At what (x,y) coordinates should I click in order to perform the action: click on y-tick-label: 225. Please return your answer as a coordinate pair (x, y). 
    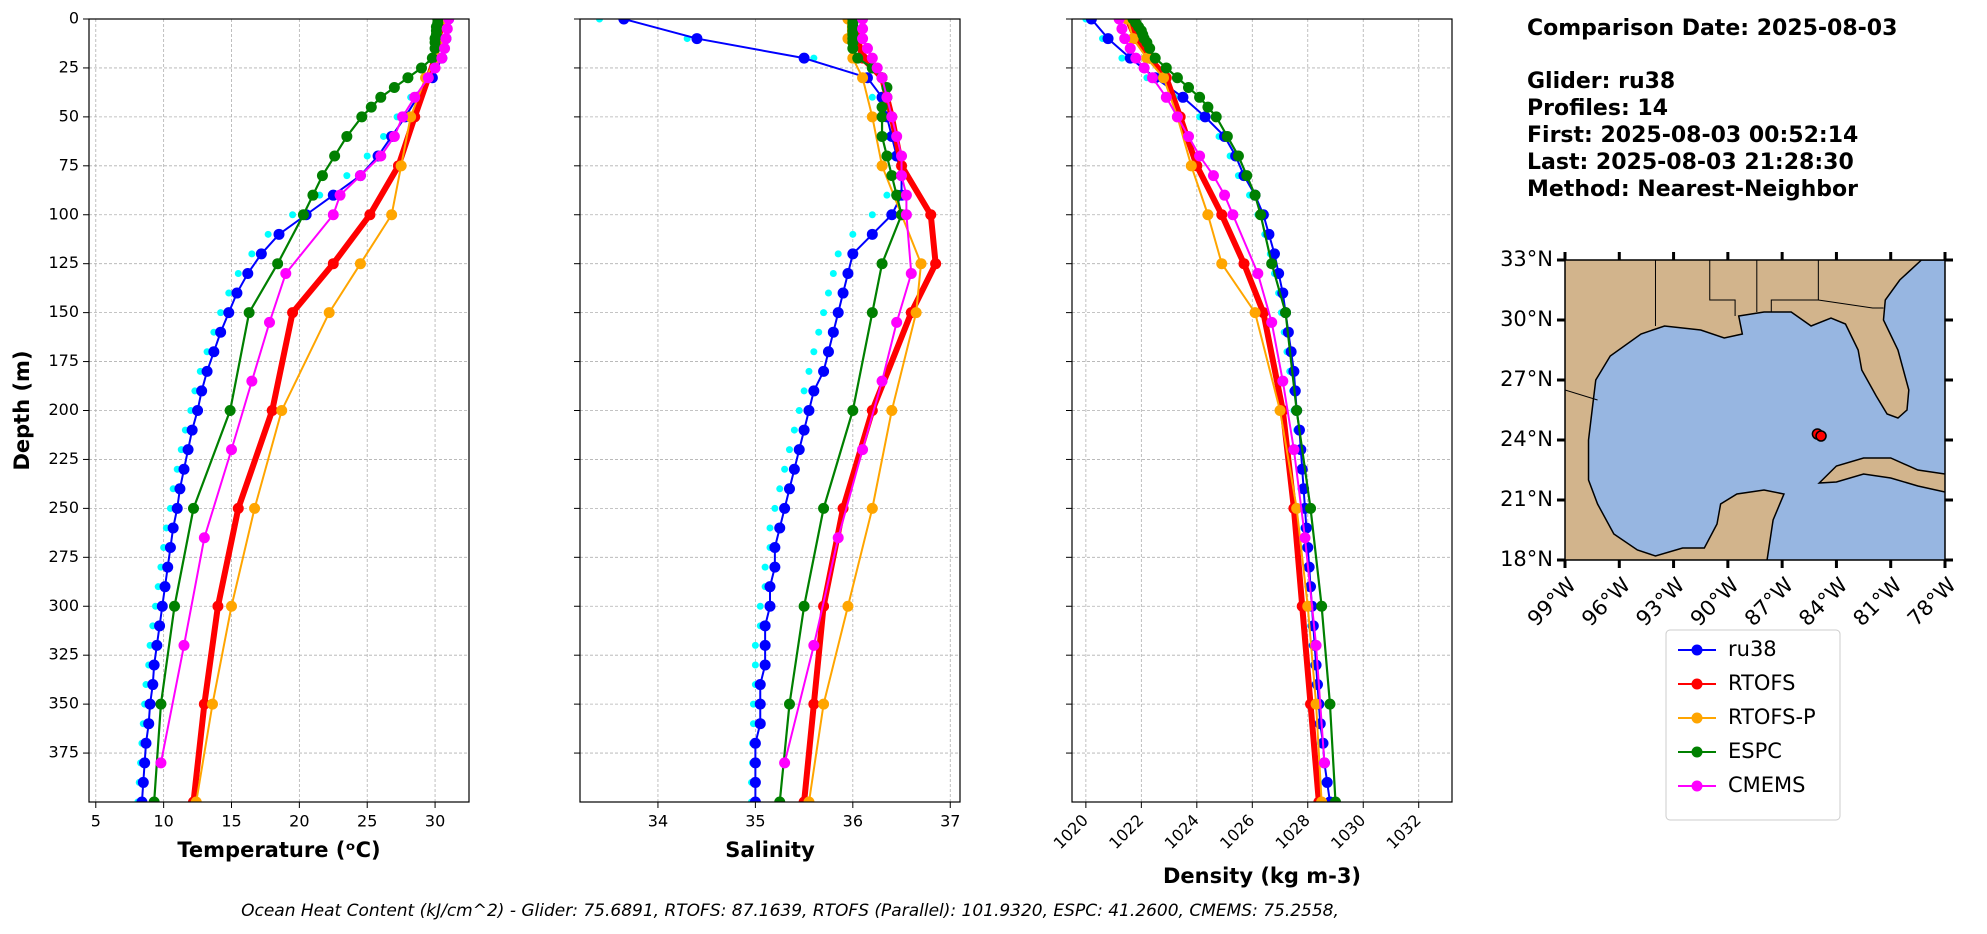
    Looking at the image, I should click on (63, 458).